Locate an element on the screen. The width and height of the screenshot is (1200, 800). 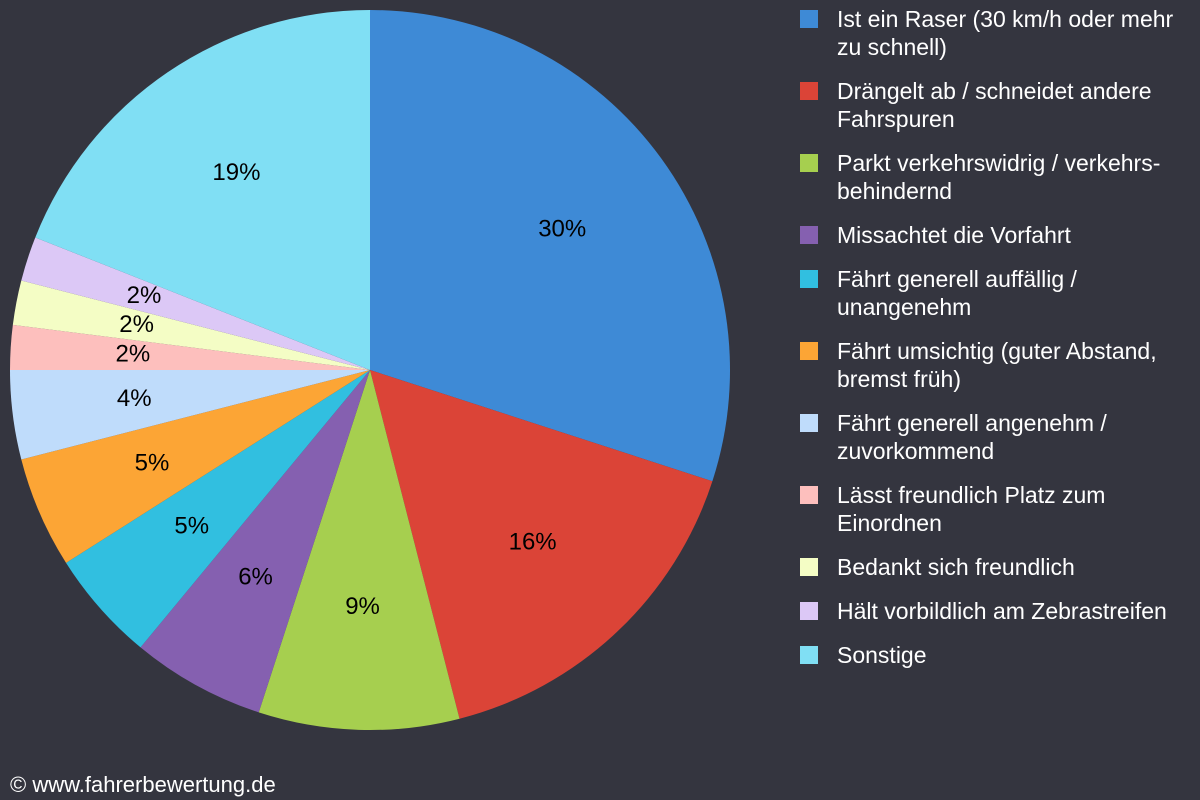
legend-item: Bedankt sich freundlich is located at coordinates (995, 567).